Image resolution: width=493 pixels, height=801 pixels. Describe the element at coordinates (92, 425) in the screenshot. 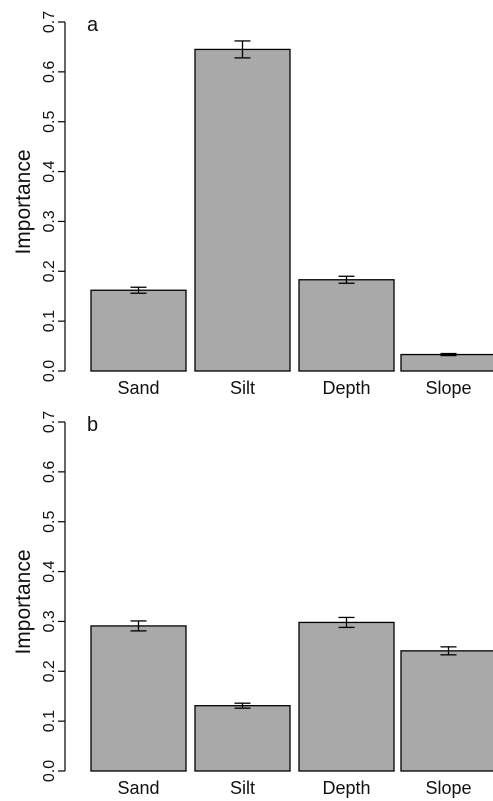

I see `panel-letter: b` at that location.